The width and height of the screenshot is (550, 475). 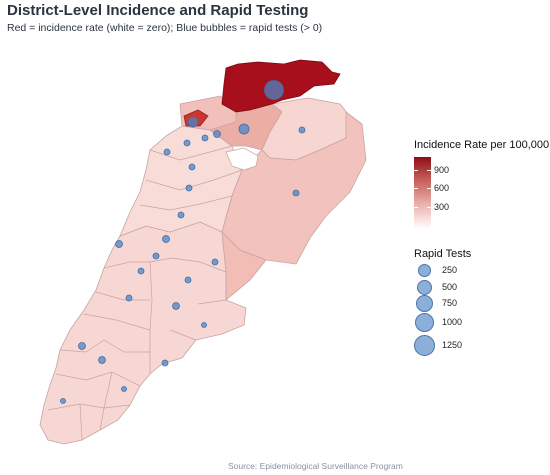 What do you see at coordinates (422, 193) in the screenshot?
I see `incidence-colorbar` at bounding box center [422, 193].